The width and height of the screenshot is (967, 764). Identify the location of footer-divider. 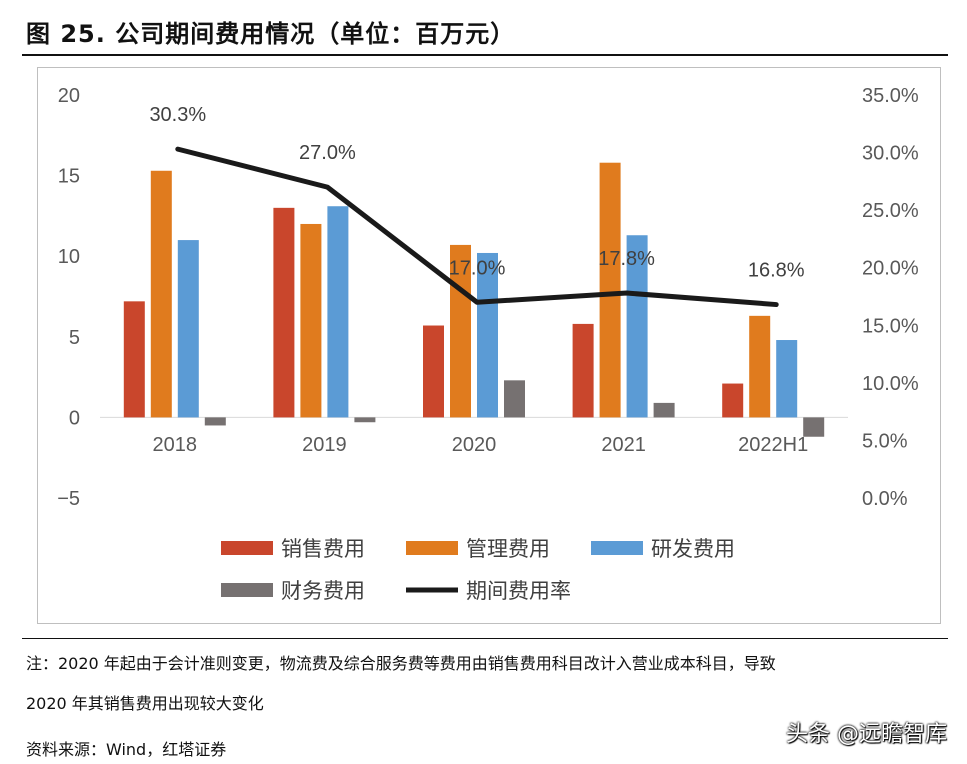
(485, 638).